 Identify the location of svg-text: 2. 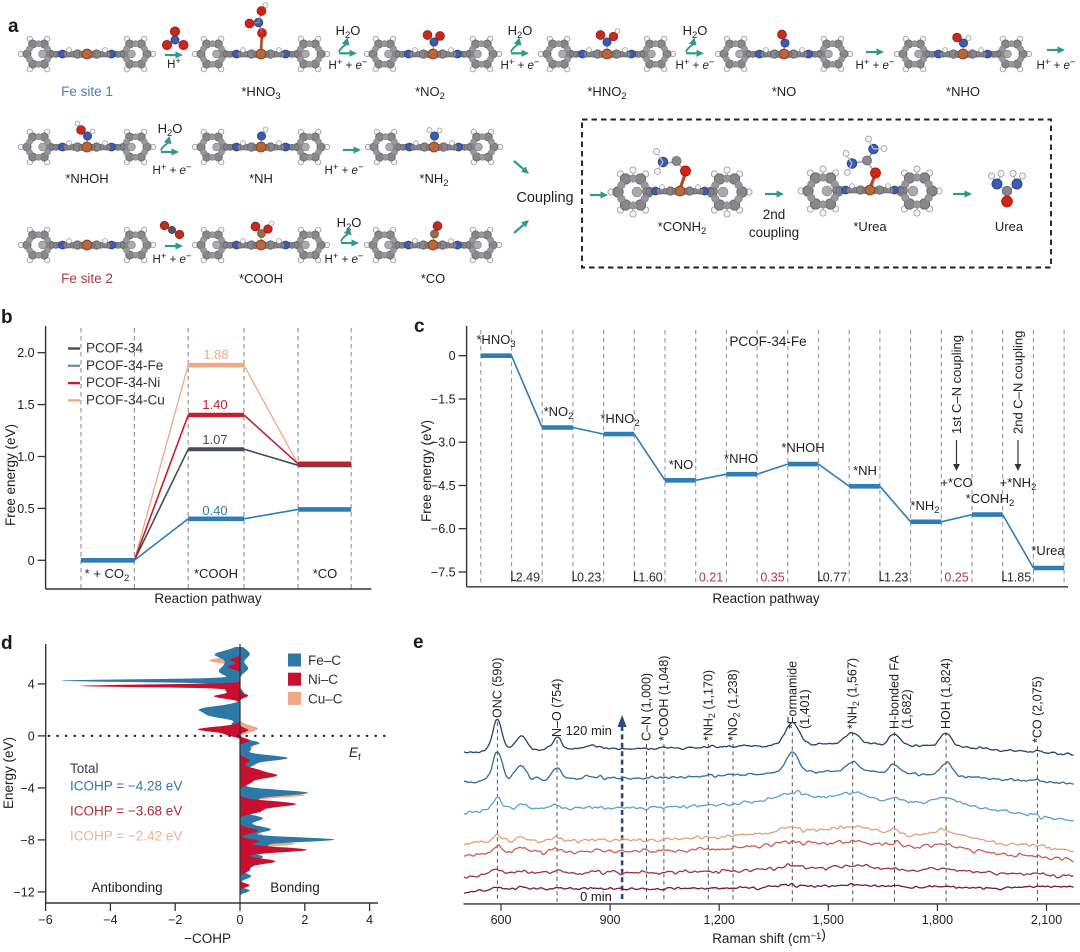
(304, 920).